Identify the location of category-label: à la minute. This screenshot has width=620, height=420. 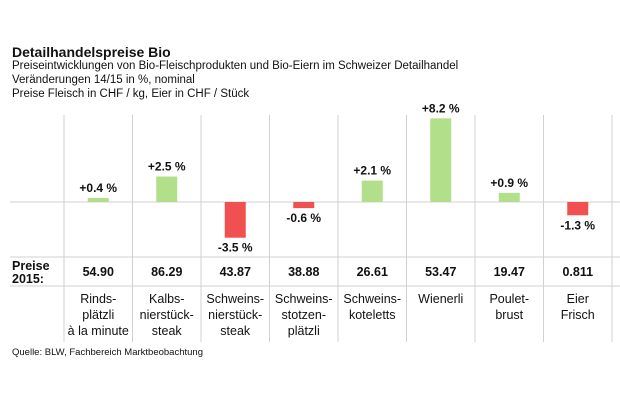
(98, 331).